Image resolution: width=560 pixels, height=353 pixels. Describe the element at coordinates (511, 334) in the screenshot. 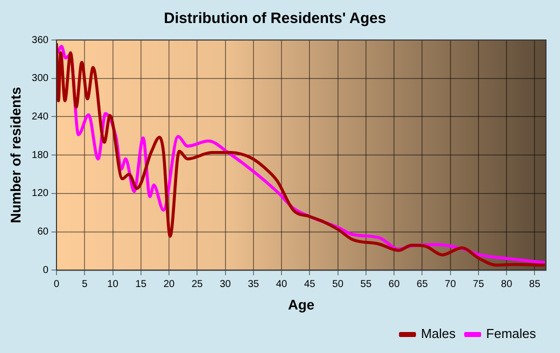

I see `legend-label: Females` at that location.